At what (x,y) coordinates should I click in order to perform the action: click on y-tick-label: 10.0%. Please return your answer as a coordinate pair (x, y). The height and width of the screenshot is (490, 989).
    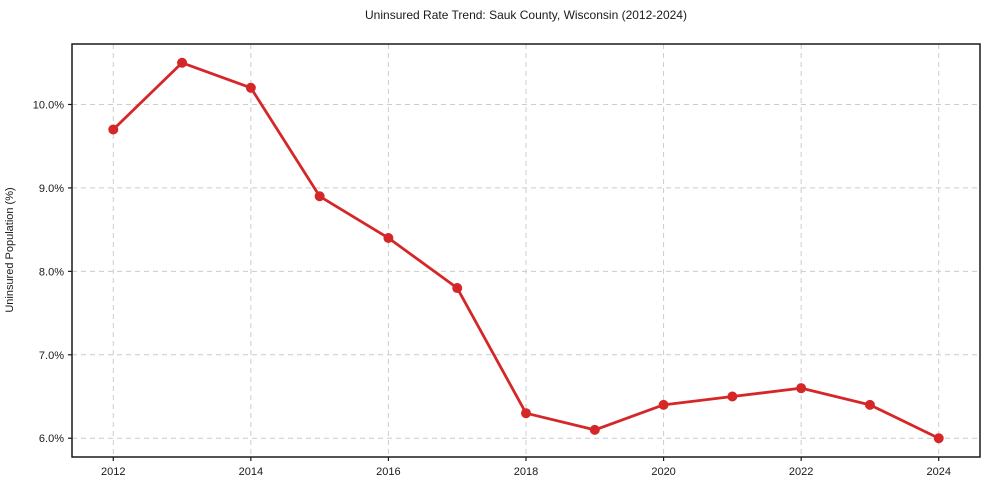
    Looking at the image, I should click on (48, 105).